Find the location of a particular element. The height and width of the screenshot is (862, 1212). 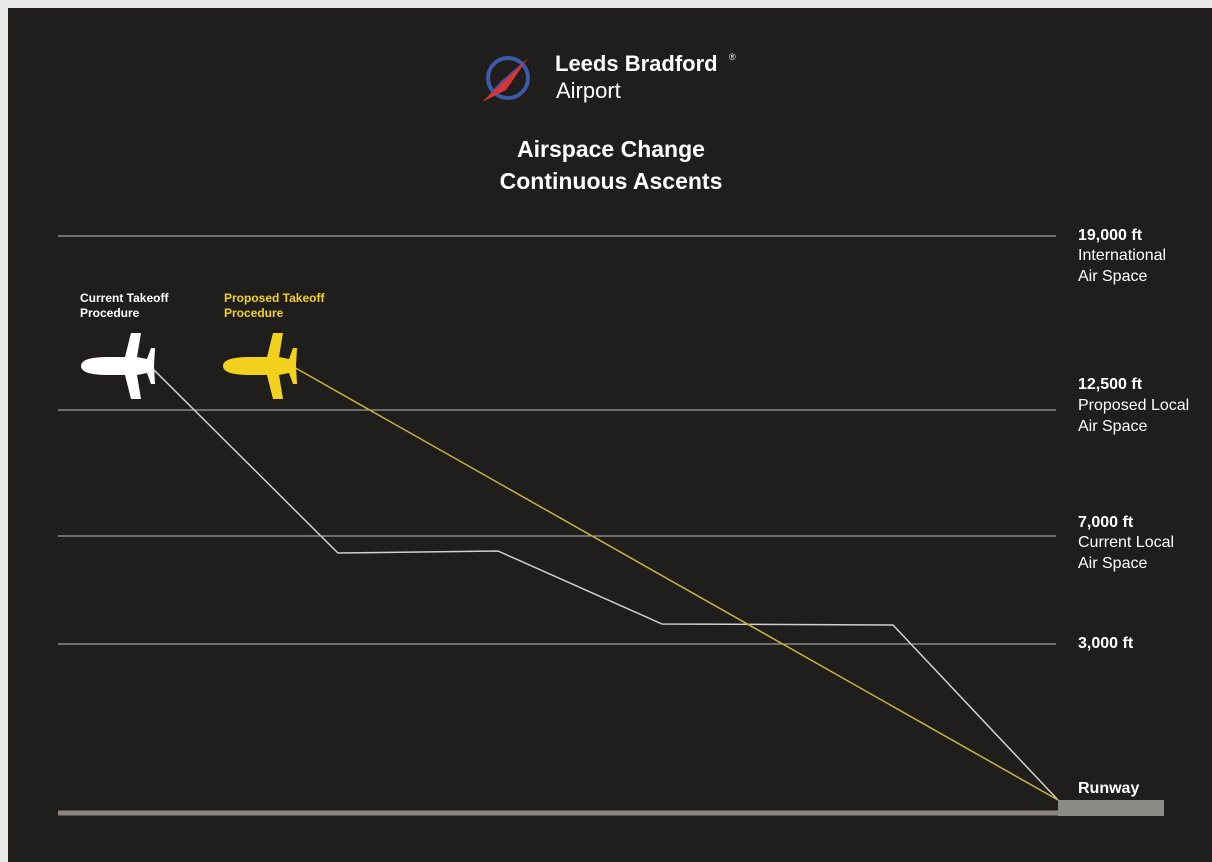

runway is located at coordinates (1111, 808).